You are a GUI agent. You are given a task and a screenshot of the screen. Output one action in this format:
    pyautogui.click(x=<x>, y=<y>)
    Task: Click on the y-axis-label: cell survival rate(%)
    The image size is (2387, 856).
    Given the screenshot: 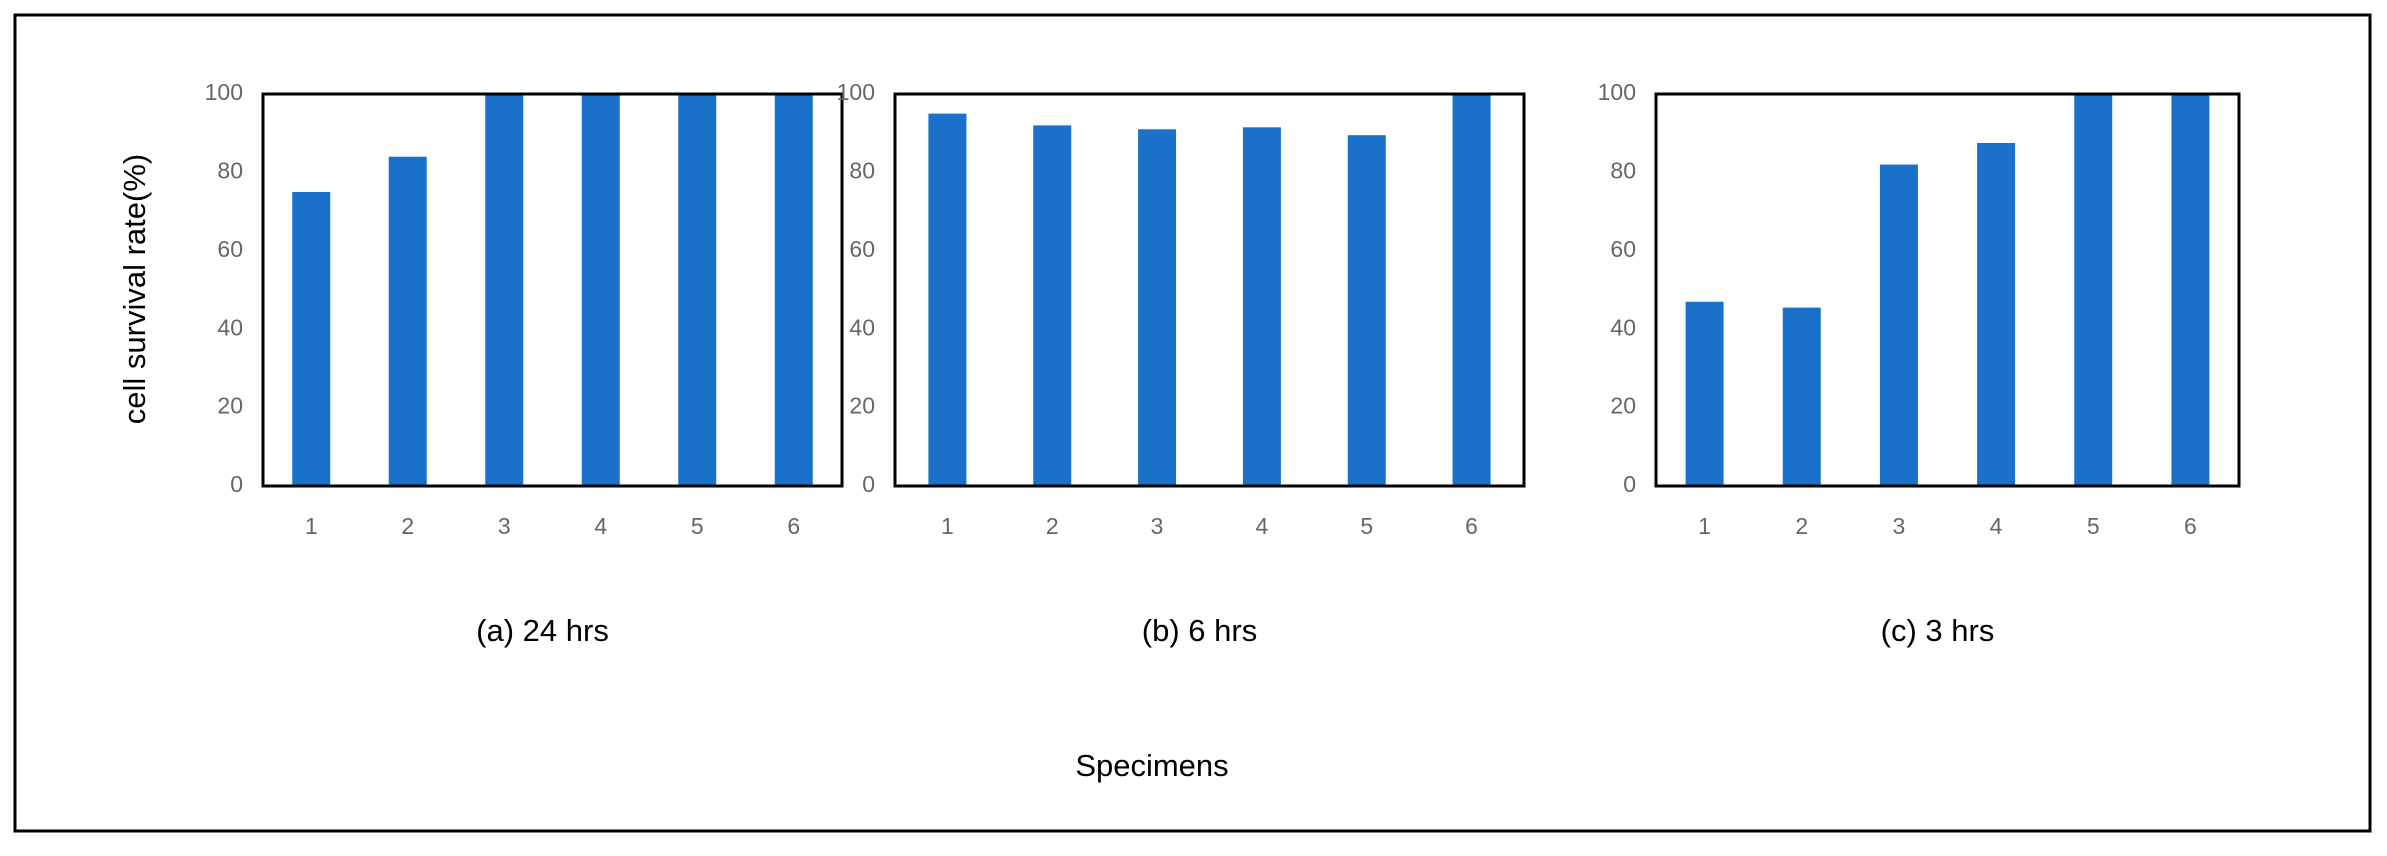 What is the action you would take?
    pyautogui.click(x=134, y=289)
    